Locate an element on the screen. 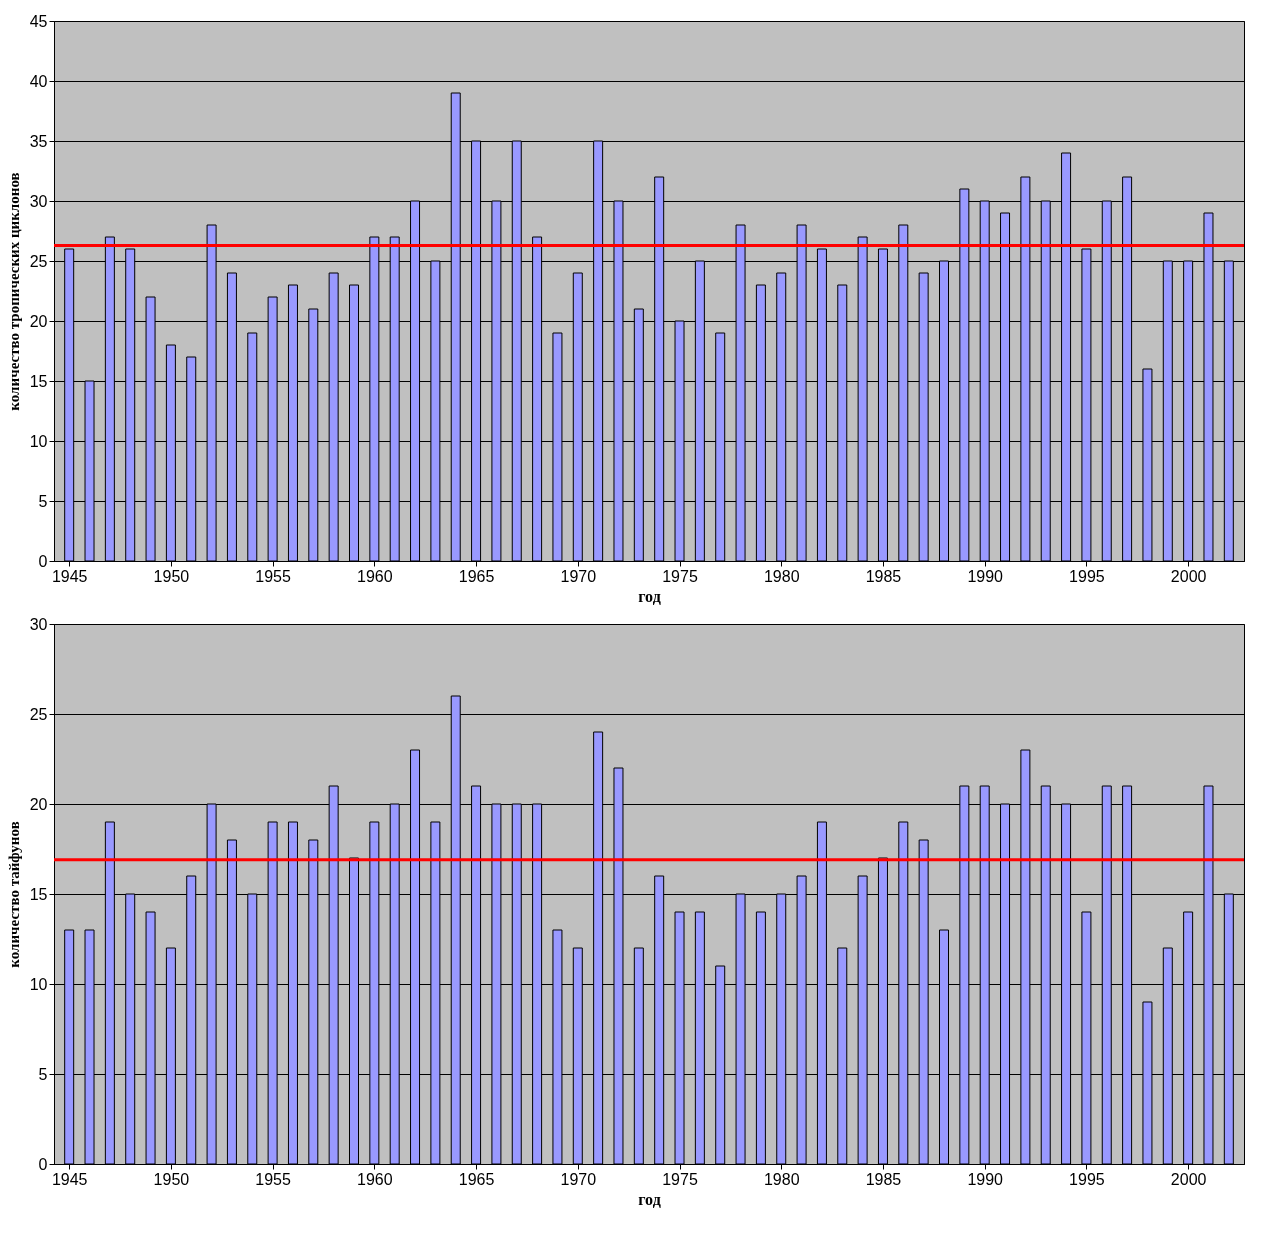 The width and height of the screenshot is (1282, 1244). y-tick-label: 35 is located at coordinates (38, 141).